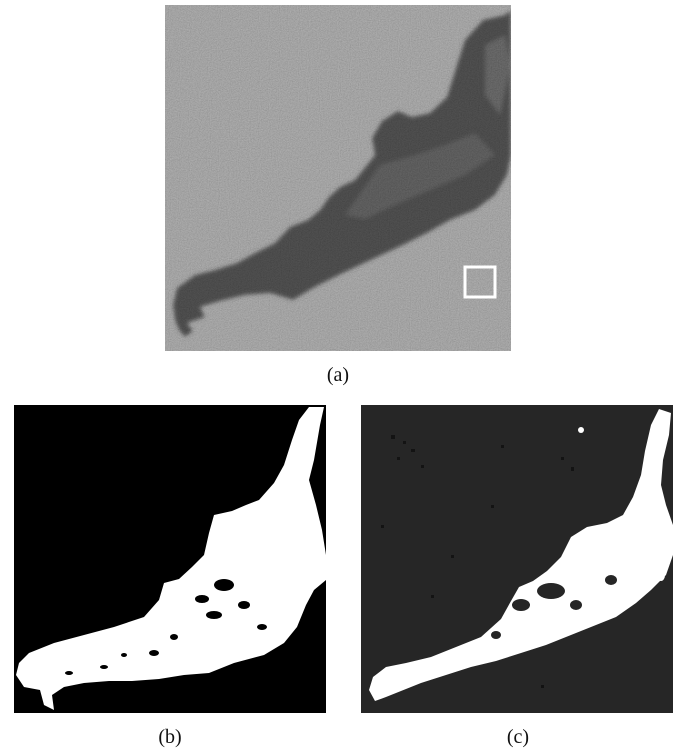 The height and width of the screenshot is (755, 679). Describe the element at coordinates (480, 282) in the screenshot. I see `selection-box` at that location.